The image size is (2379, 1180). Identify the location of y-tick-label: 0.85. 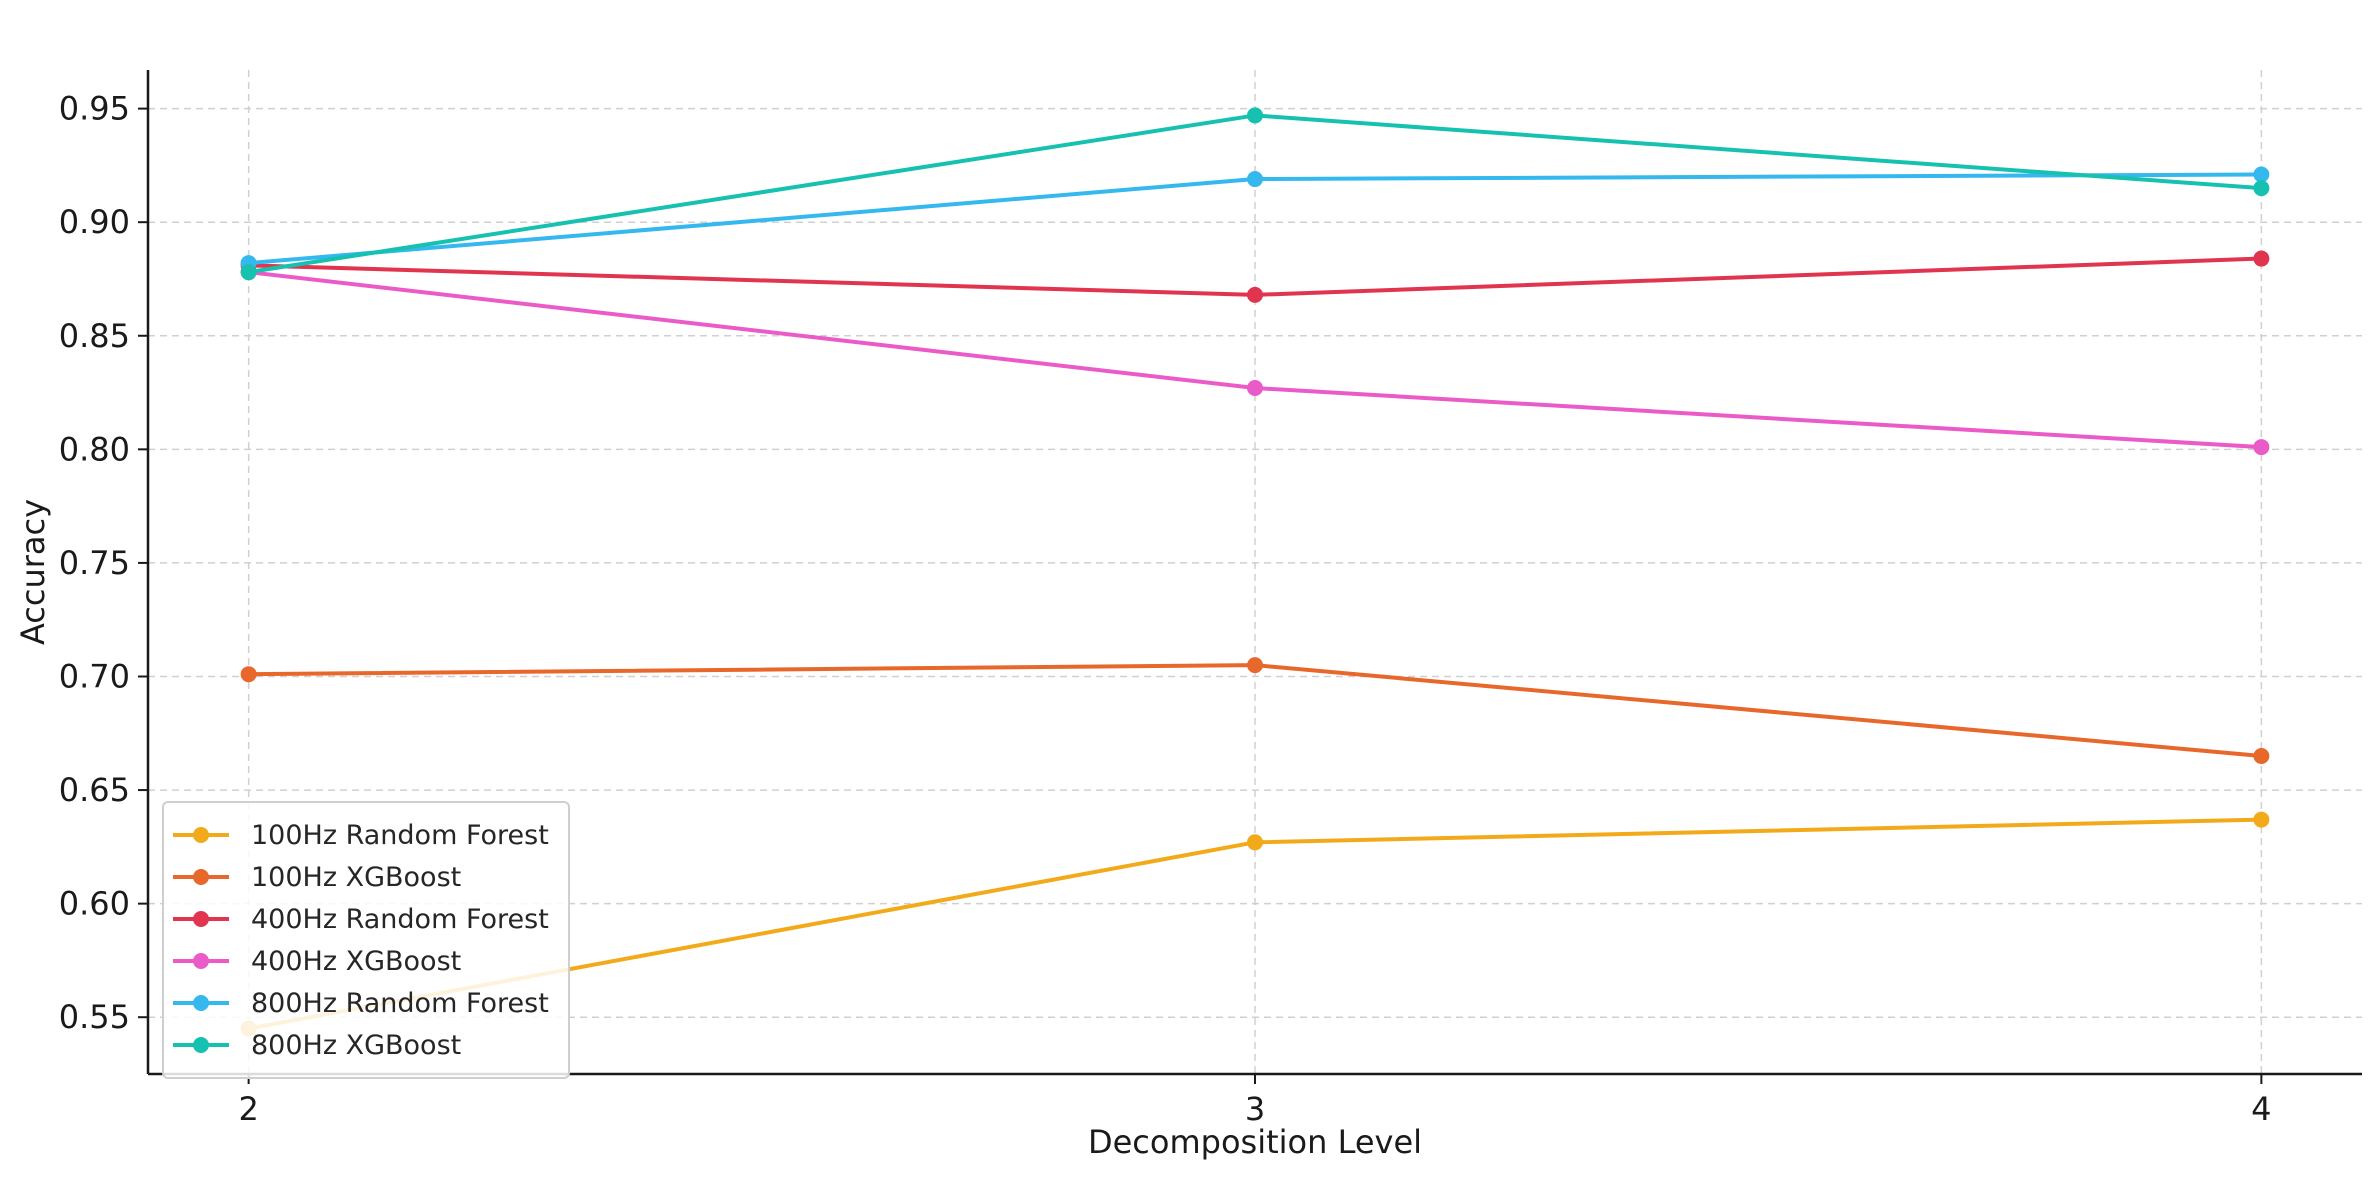
(94, 336).